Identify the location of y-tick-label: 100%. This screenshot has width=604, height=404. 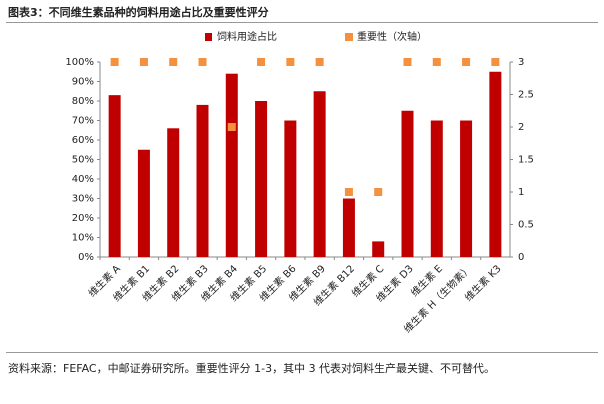
(79, 62).